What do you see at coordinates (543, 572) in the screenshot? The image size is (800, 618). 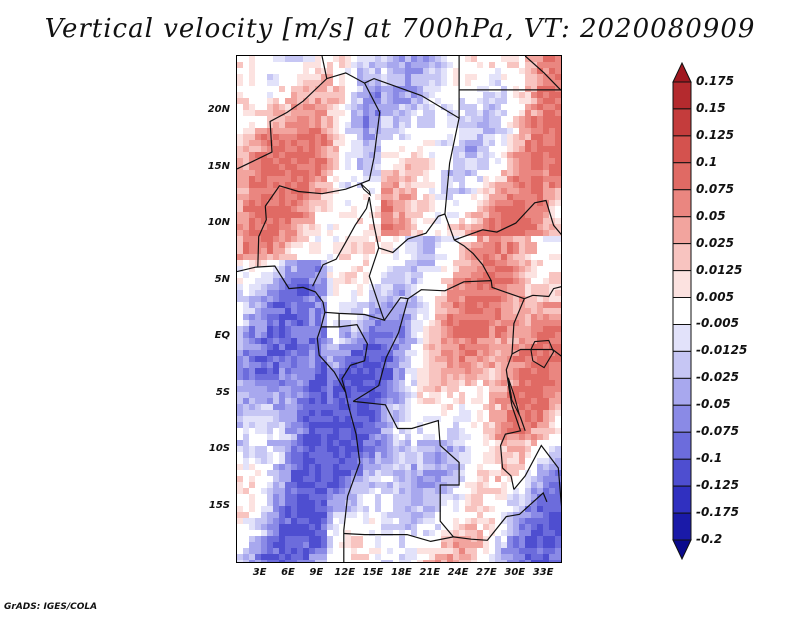 I see `lon-tick-label: 33E` at bounding box center [543, 572].